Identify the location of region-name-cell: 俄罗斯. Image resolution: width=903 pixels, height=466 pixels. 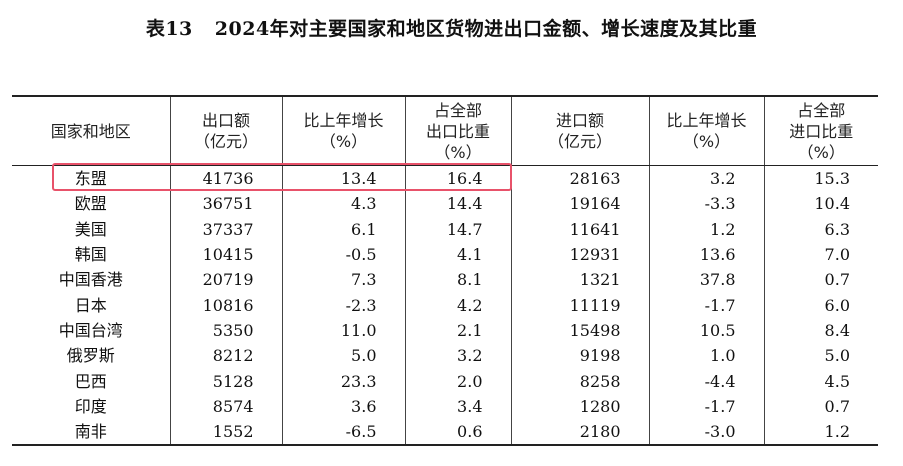
(90, 356).